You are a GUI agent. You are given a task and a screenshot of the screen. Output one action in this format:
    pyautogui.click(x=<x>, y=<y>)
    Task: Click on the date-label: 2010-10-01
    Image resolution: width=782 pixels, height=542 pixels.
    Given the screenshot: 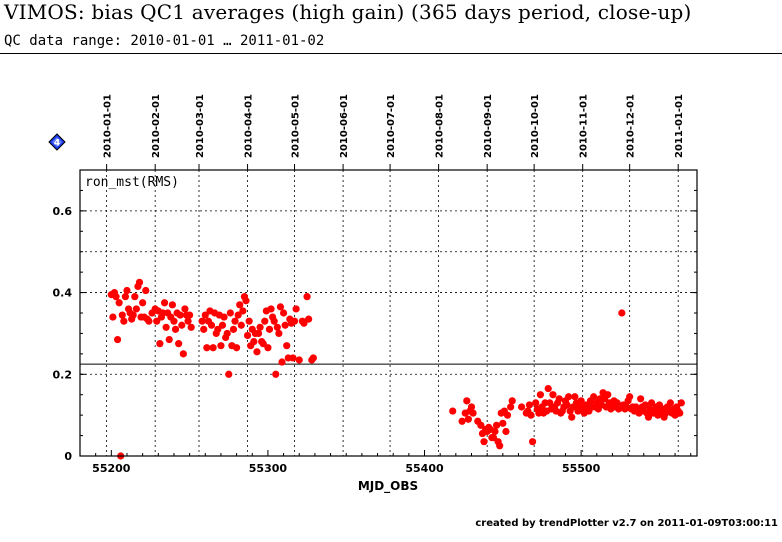 What is the action you would take?
    pyautogui.click(x=535, y=126)
    